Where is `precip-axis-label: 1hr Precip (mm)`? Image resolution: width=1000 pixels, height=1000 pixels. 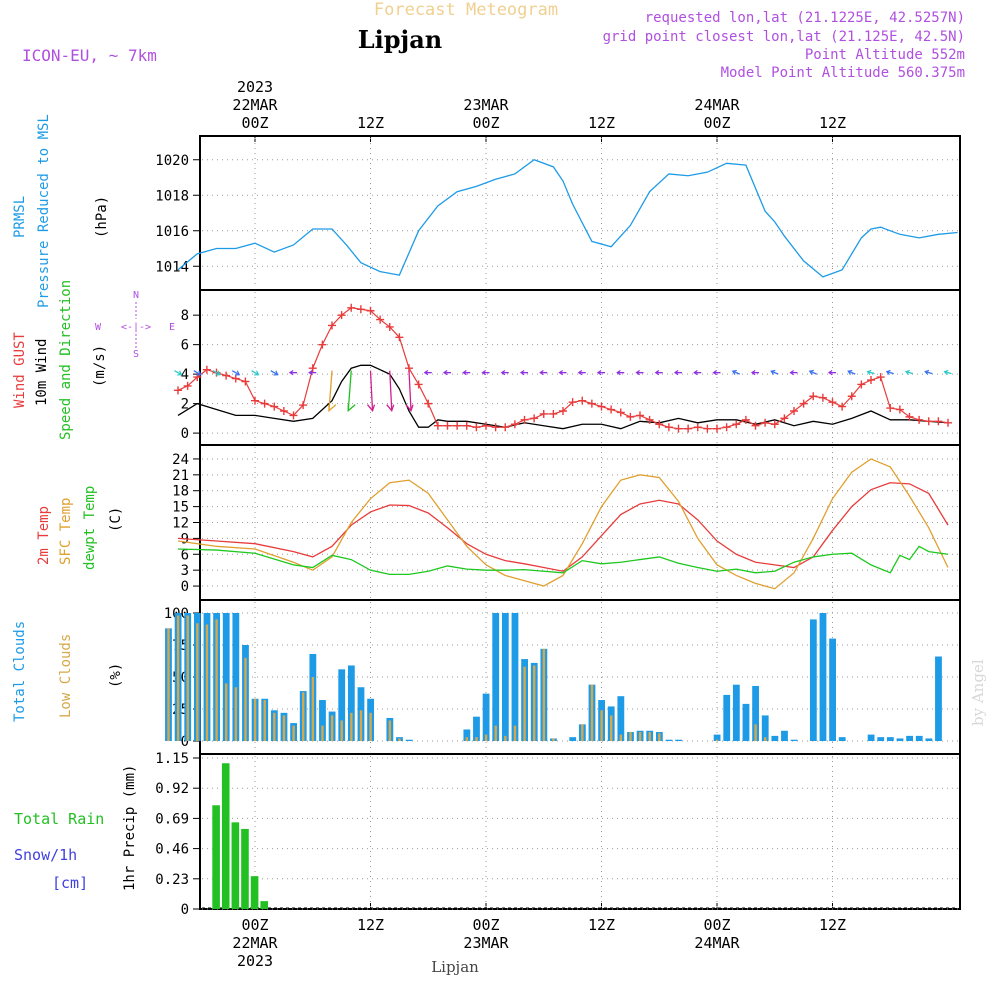 precip-axis-label: 1hr Precip (mm) is located at coordinates (130, 828).